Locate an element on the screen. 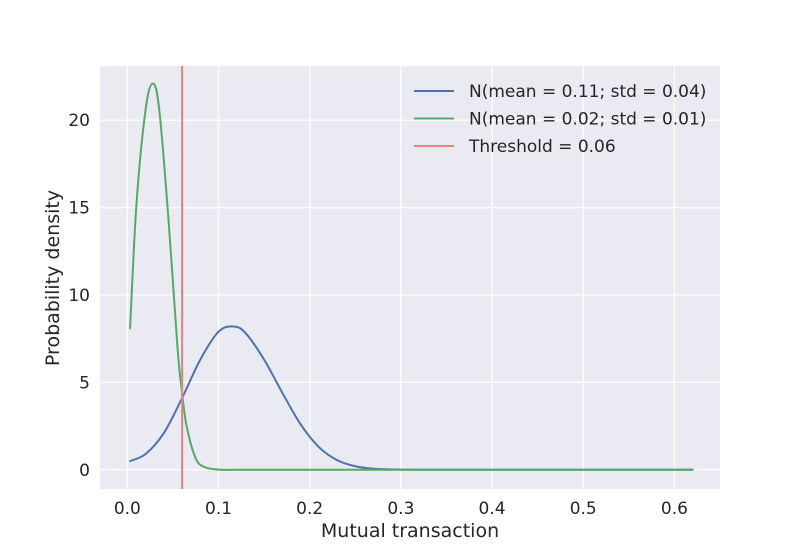 The height and width of the screenshot is (550, 800). y-tick-label: 5 is located at coordinates (84, 383).